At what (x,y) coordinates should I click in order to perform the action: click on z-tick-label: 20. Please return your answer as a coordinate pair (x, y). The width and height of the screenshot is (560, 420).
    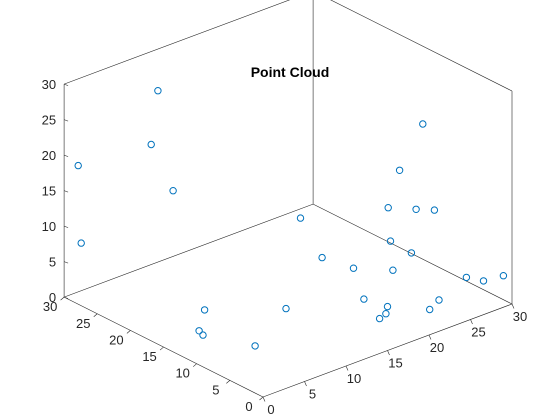
    Looking at the image, I should click on (49, 155).